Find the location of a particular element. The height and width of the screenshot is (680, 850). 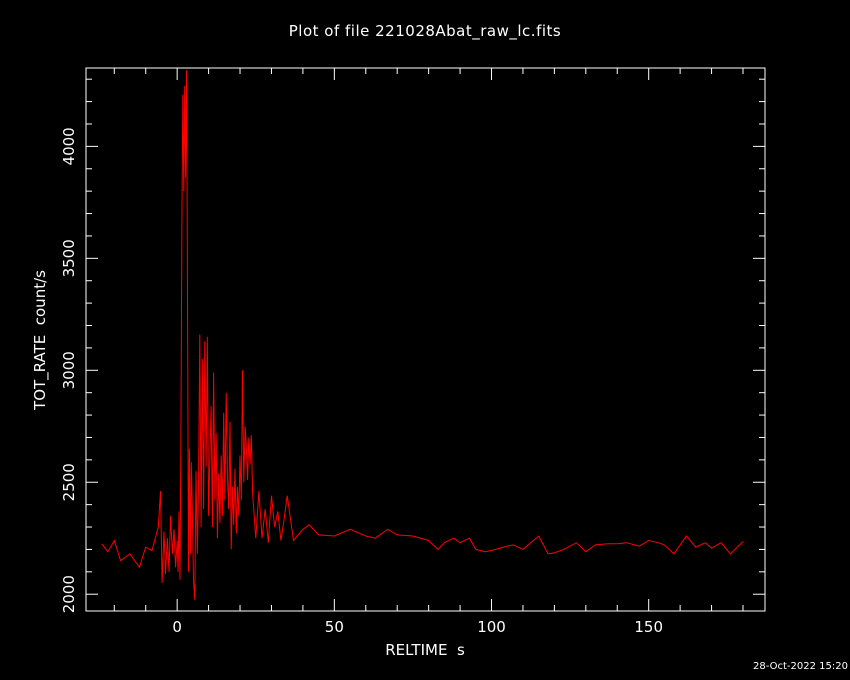

x-tick-label: 100 is located at coordinates (491, 627).